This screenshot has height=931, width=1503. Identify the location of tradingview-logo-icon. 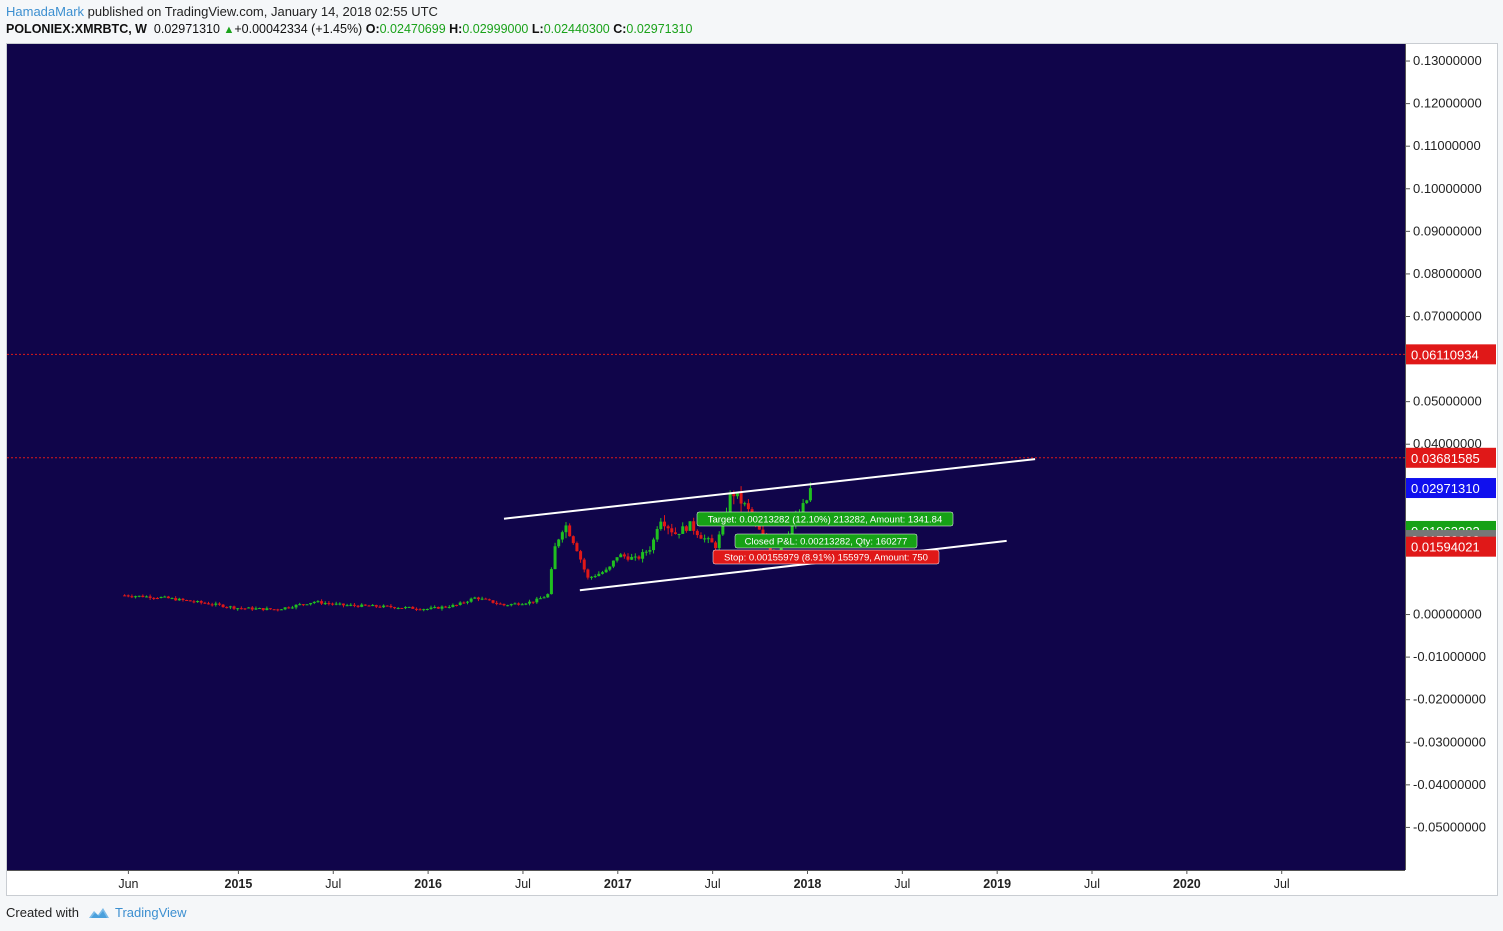
(98, 912).